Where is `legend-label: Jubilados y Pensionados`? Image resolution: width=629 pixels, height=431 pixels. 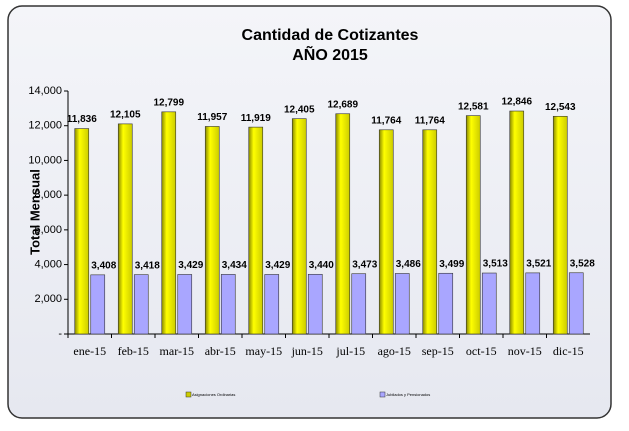 legend-label: Jubilados y Pensionados is located at coordinates (408, 394).